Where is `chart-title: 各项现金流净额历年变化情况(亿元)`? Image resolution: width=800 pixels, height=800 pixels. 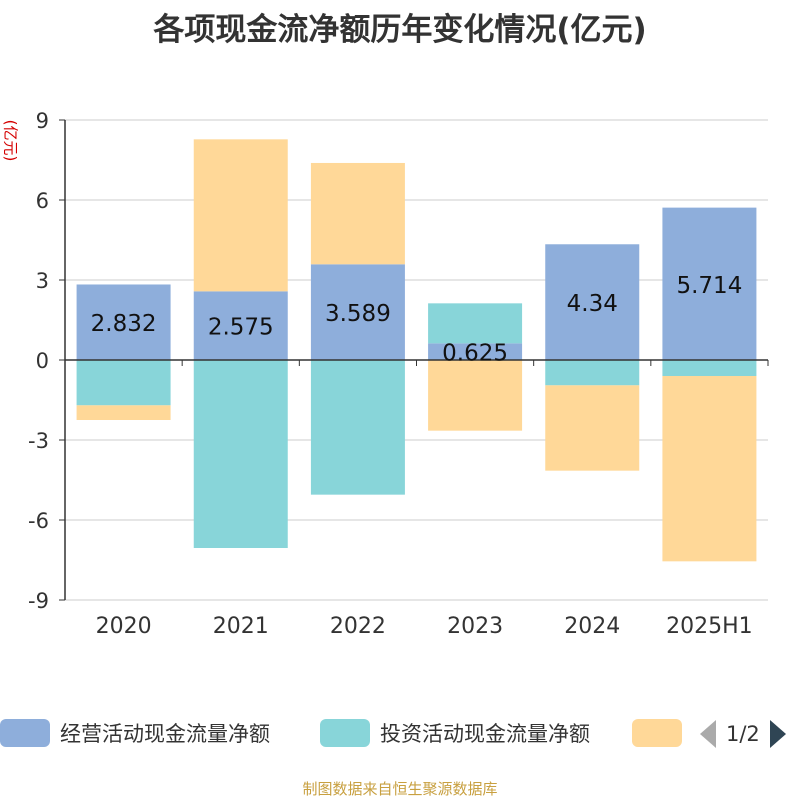
chart-title: 各项现金流净额历年变化情况(亿元) is located at coordinates (400, 30).